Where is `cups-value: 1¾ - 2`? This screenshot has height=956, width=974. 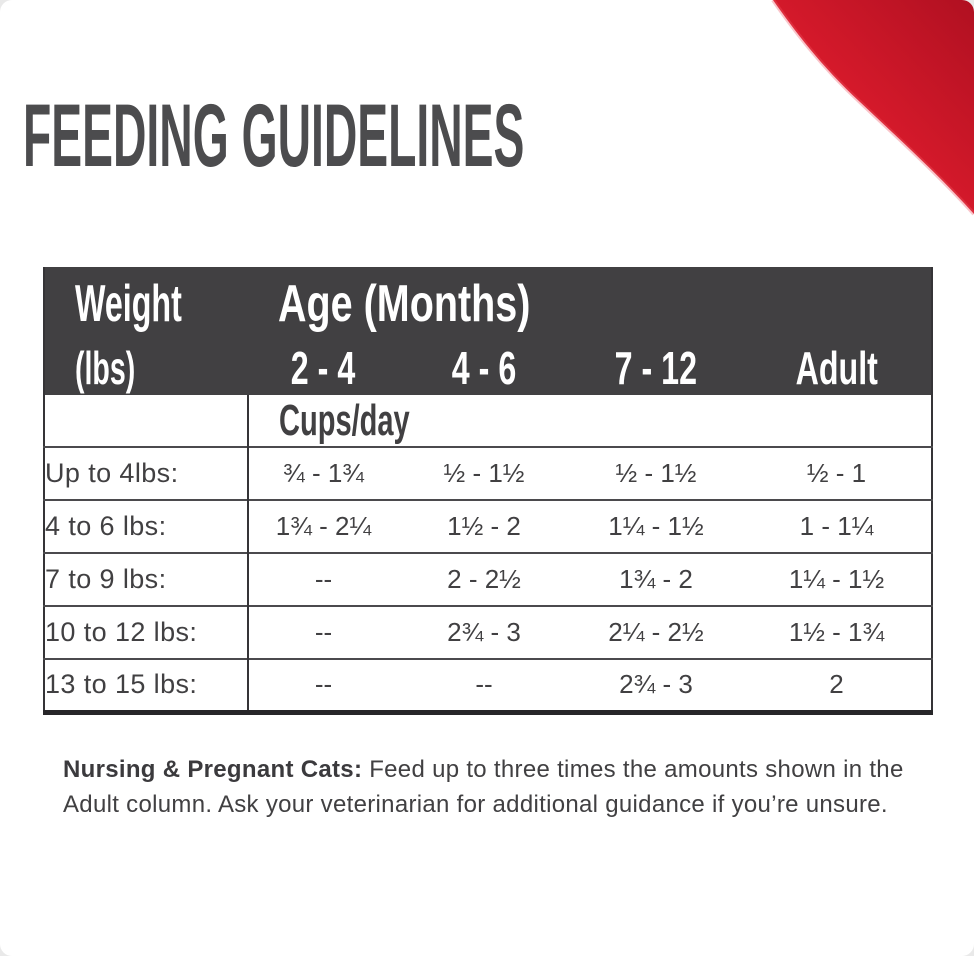
cups-value: 1¾ - 2 is located at coordinates (656, 579).